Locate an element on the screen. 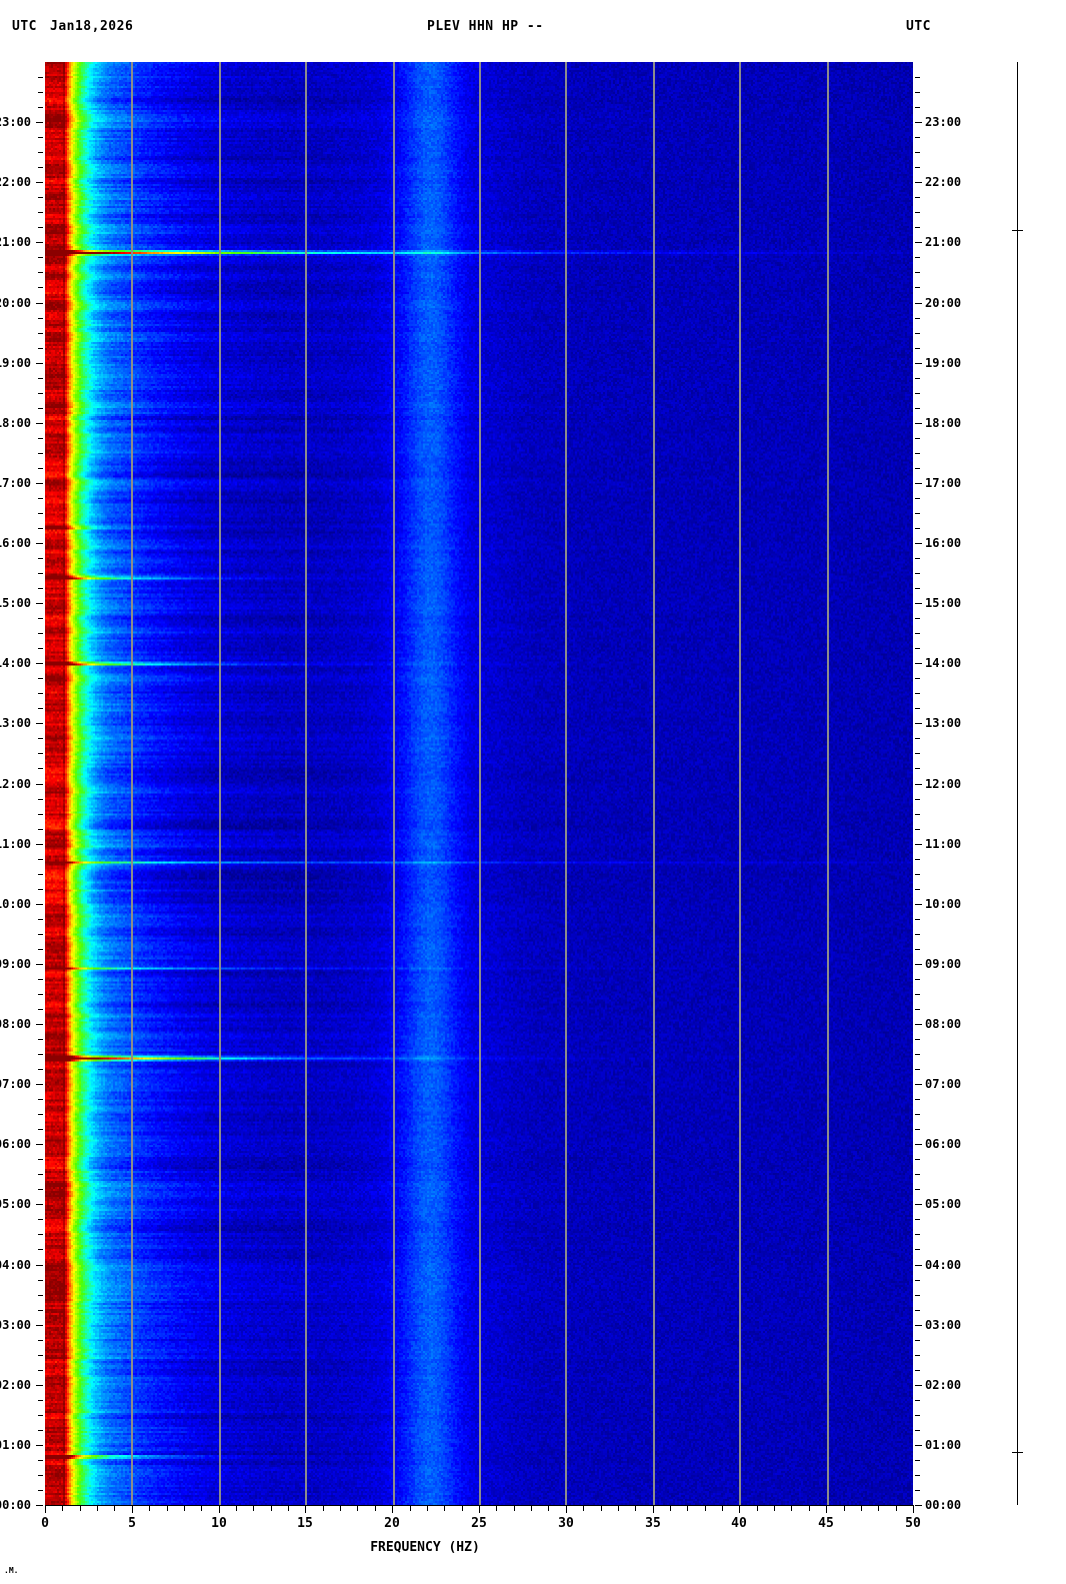  x-axis-tick-label-25: 25 is located at coordinates (479, 1523).